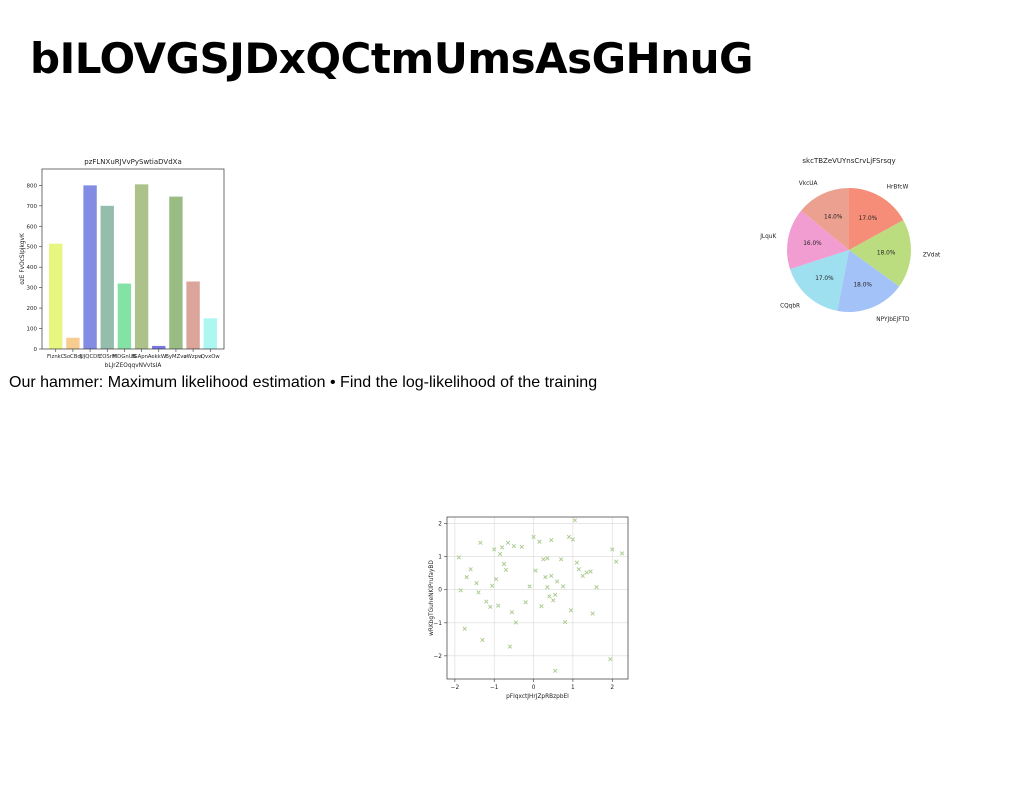  I want to click on bar-x-axis-label: bLJrZEOqqvNVvtsIA, so click(133, 366).